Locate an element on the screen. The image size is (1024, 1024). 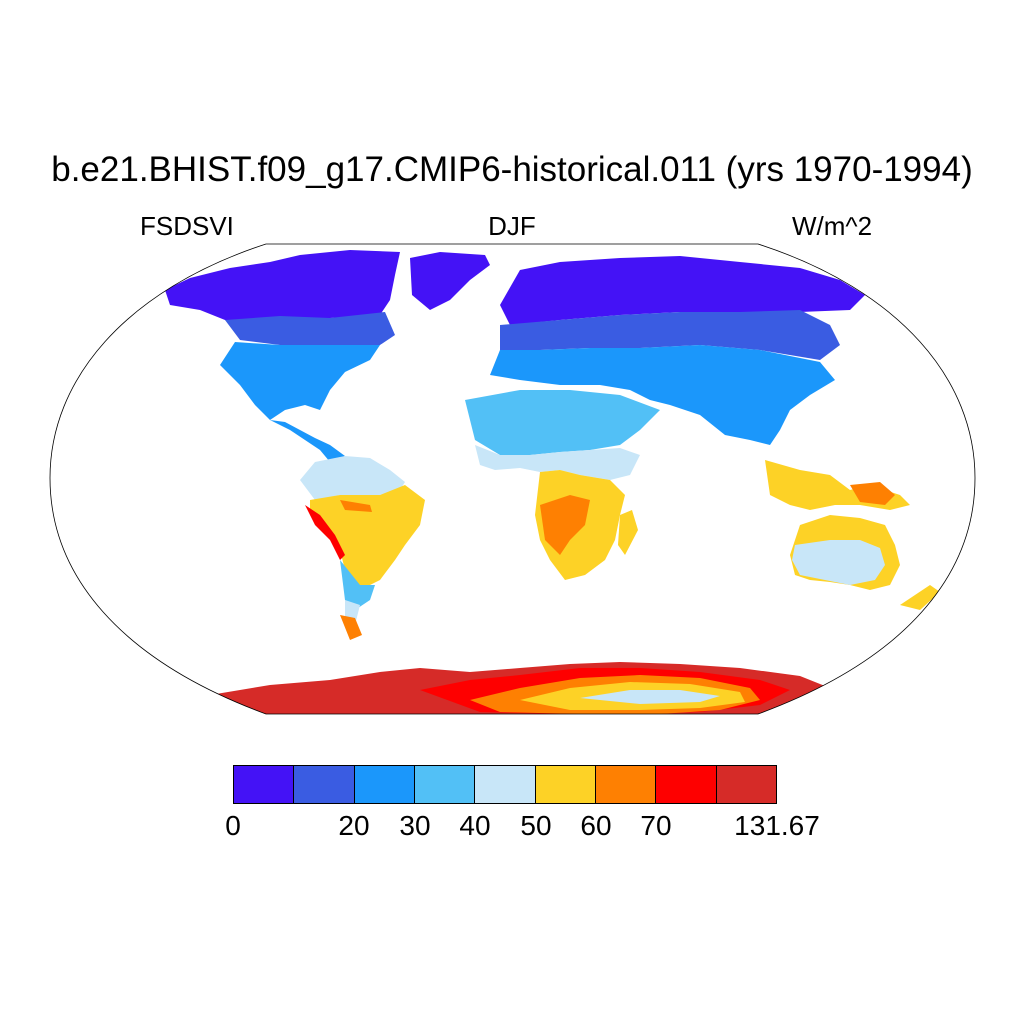
colorbar is located at coordinates (505, 784).